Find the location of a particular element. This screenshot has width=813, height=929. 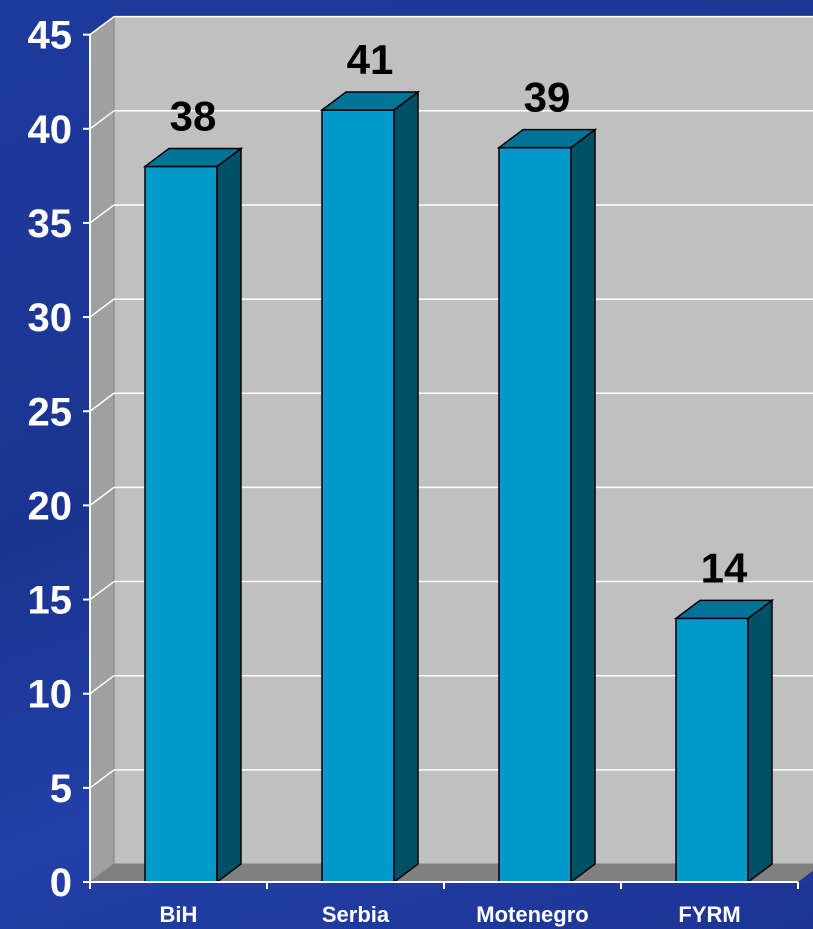

y-tick-label: 35 is located at coordinates (50, 224).